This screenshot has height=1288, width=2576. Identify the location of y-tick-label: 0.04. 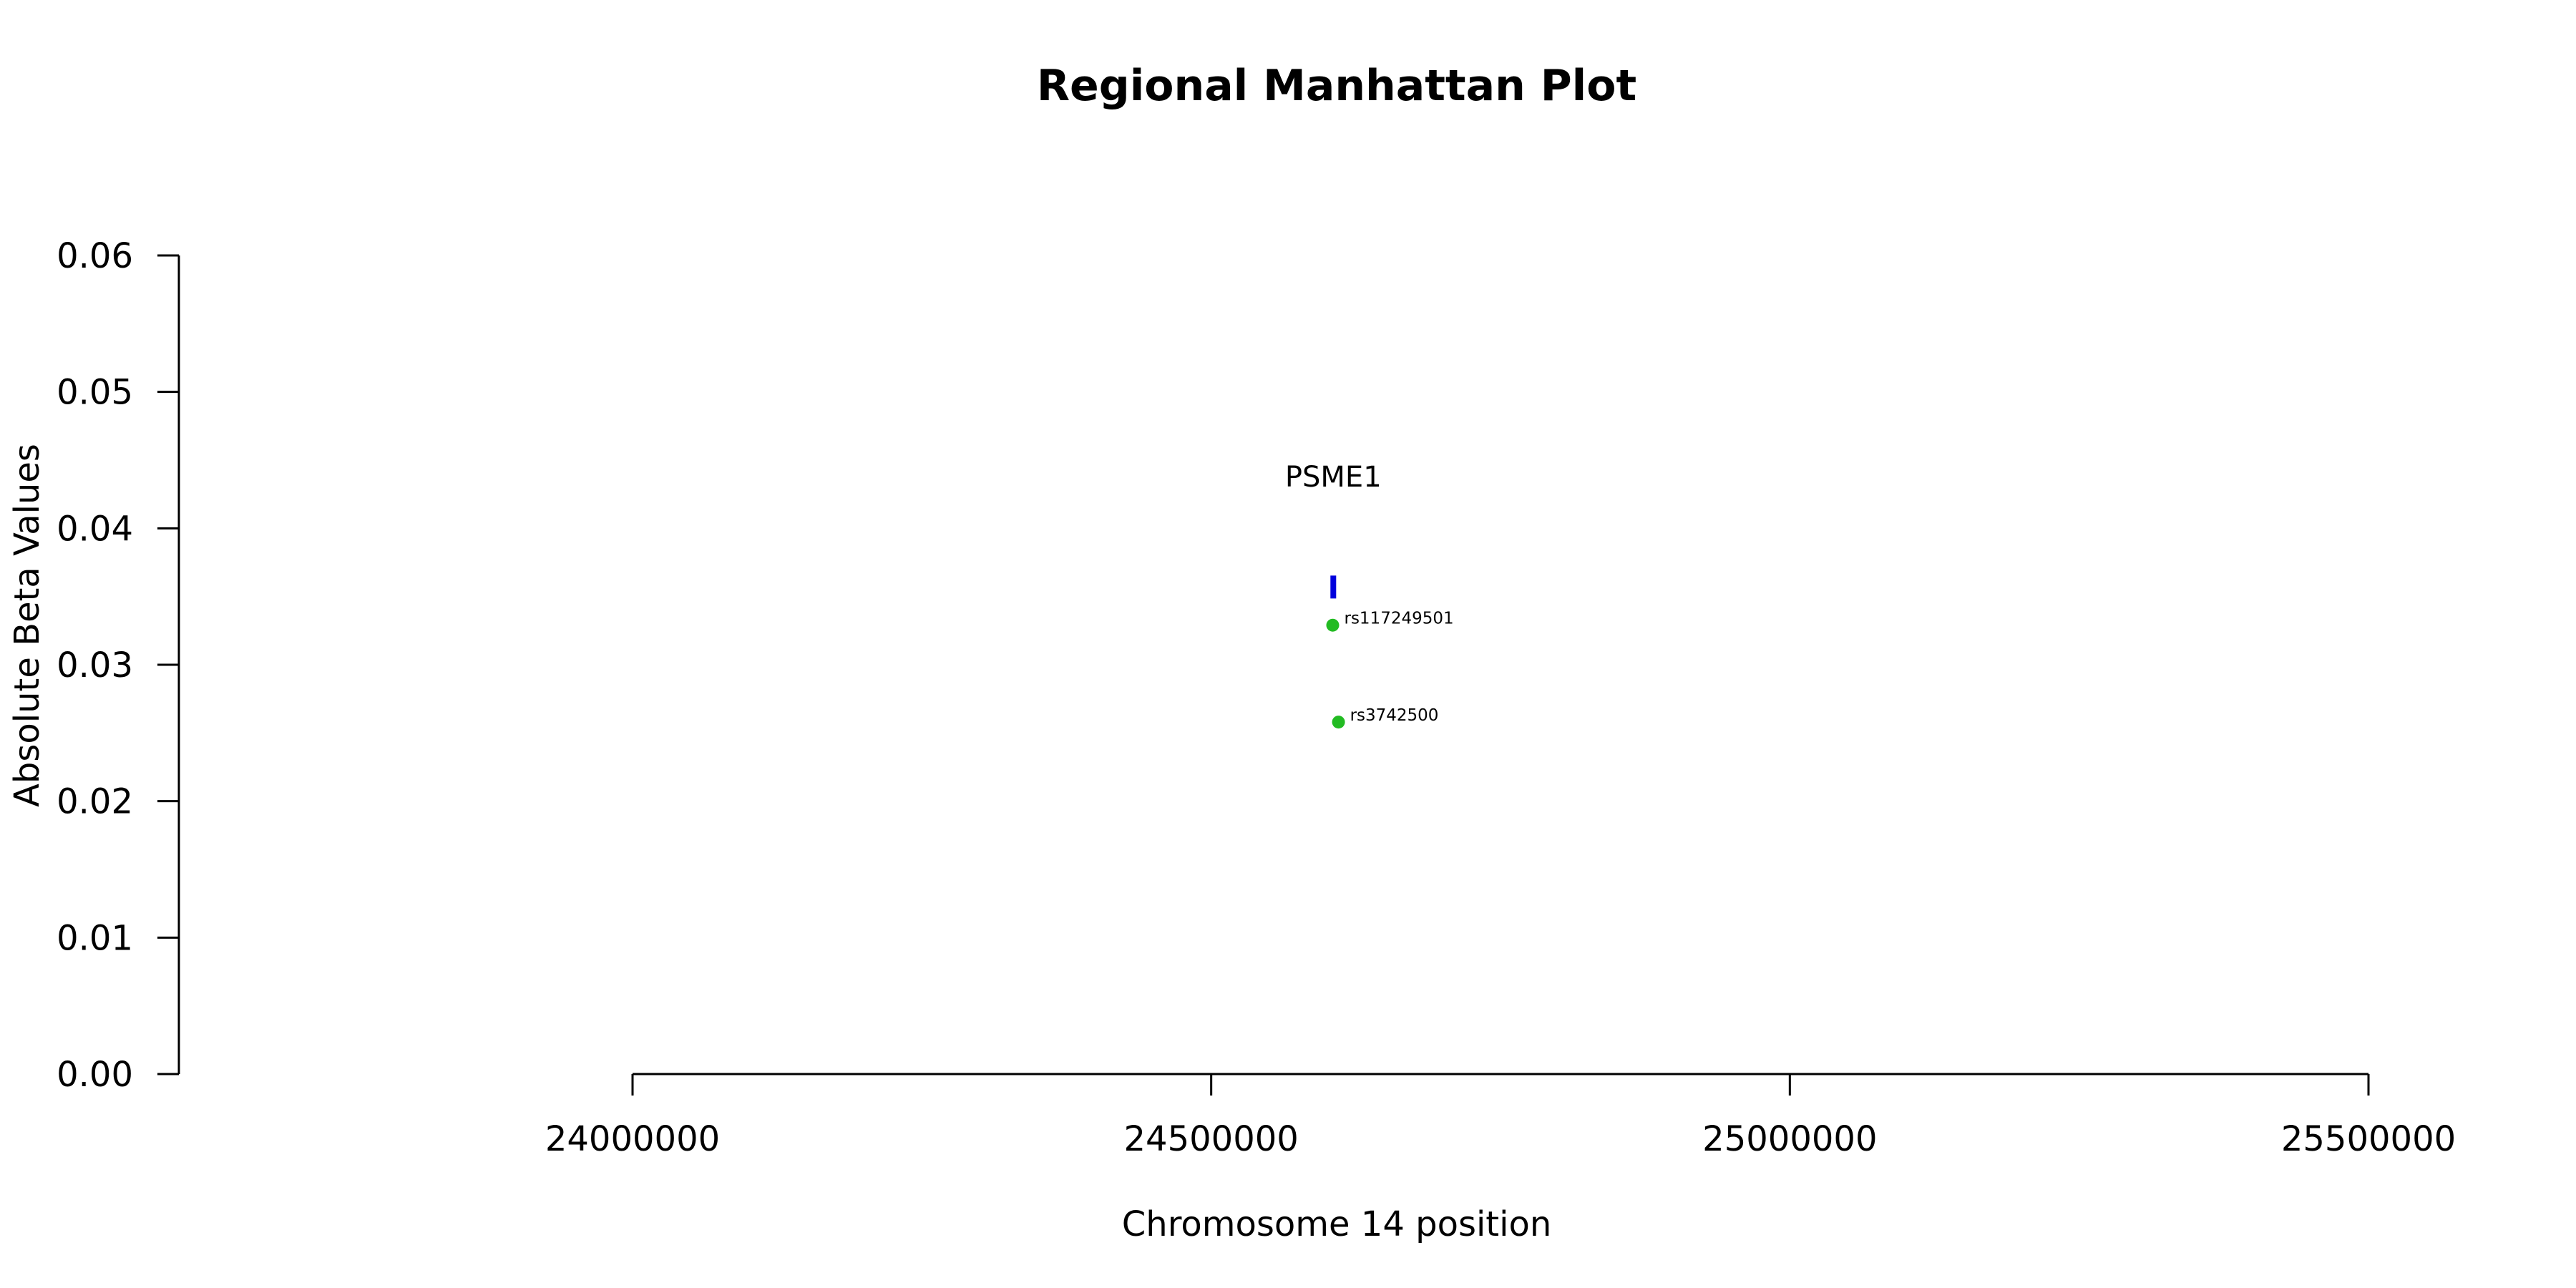
(95, 529).